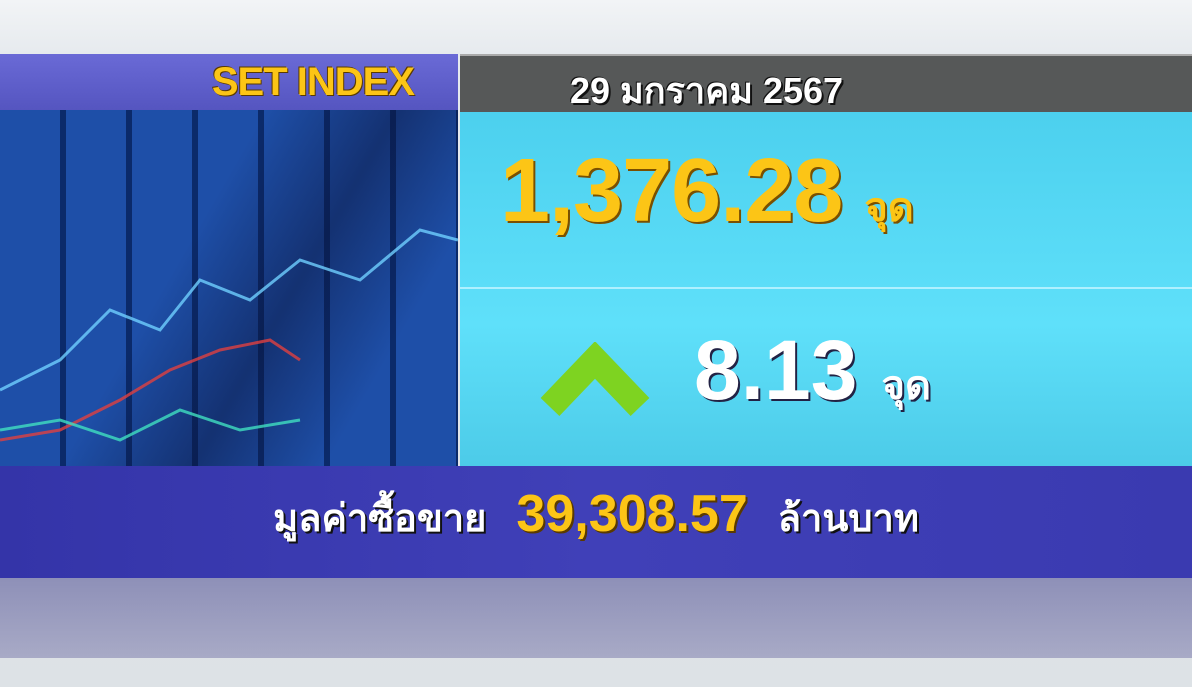  I want to click on index-row: 1,376.28 จุด, so click(707, 191).